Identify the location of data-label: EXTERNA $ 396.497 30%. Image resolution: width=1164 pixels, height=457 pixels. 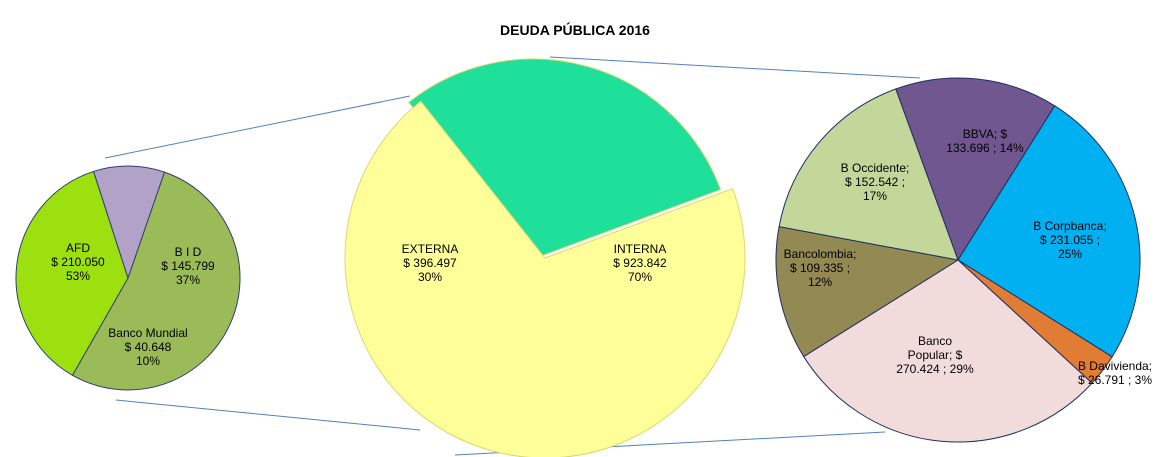
(430, 263).